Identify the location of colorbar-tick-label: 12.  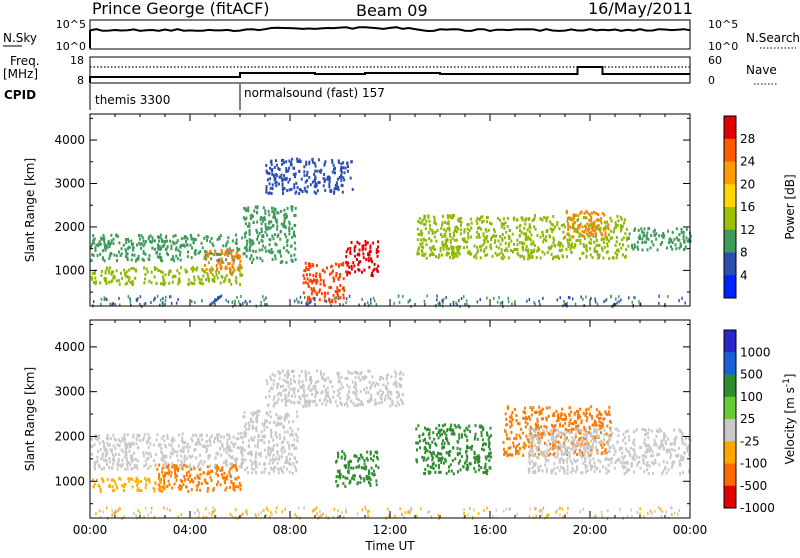
(747, 230).